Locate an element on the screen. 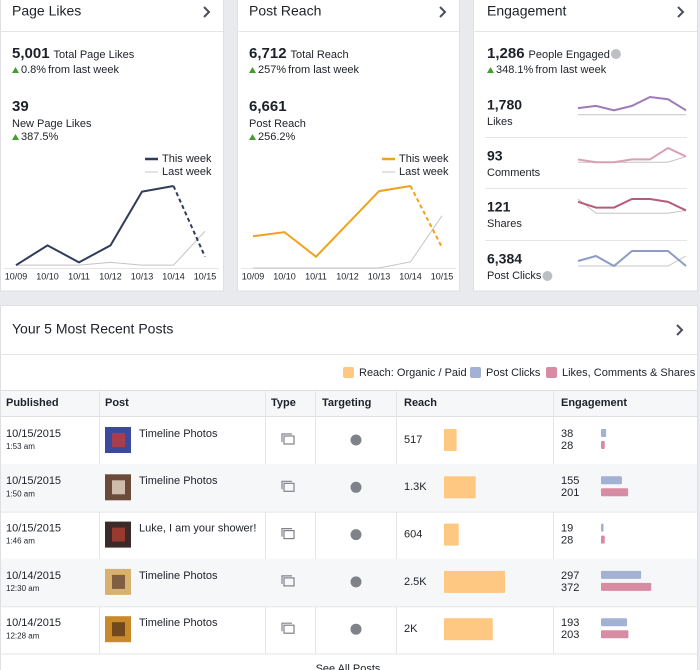 The image size is (700, 670). reach-value: 517 is located at coordinates (413, 440).